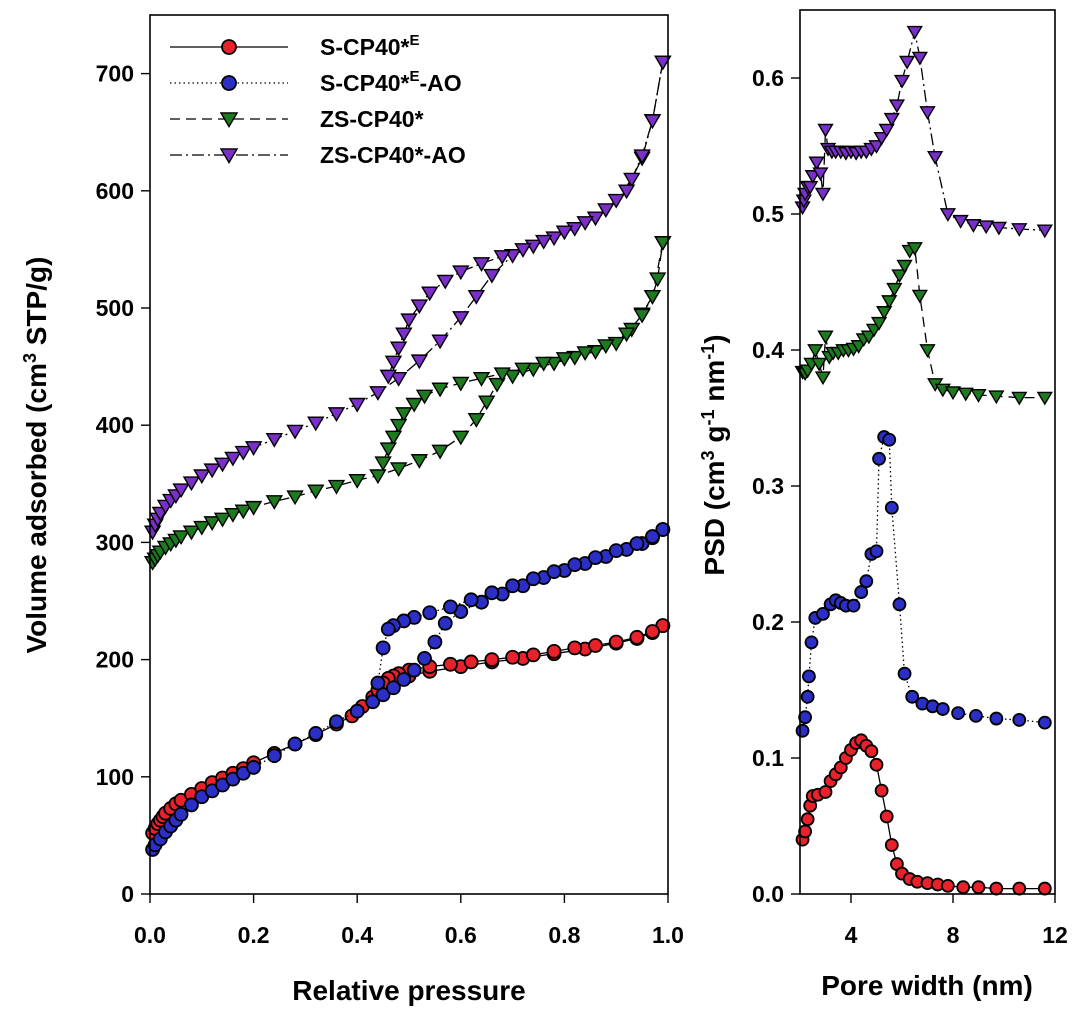 The image size is (1081, 1015). What do you see at coordinates (115, 660) in the screenshot?
I see `left-y-tick-label: 200` at bounding box center [115, 660].